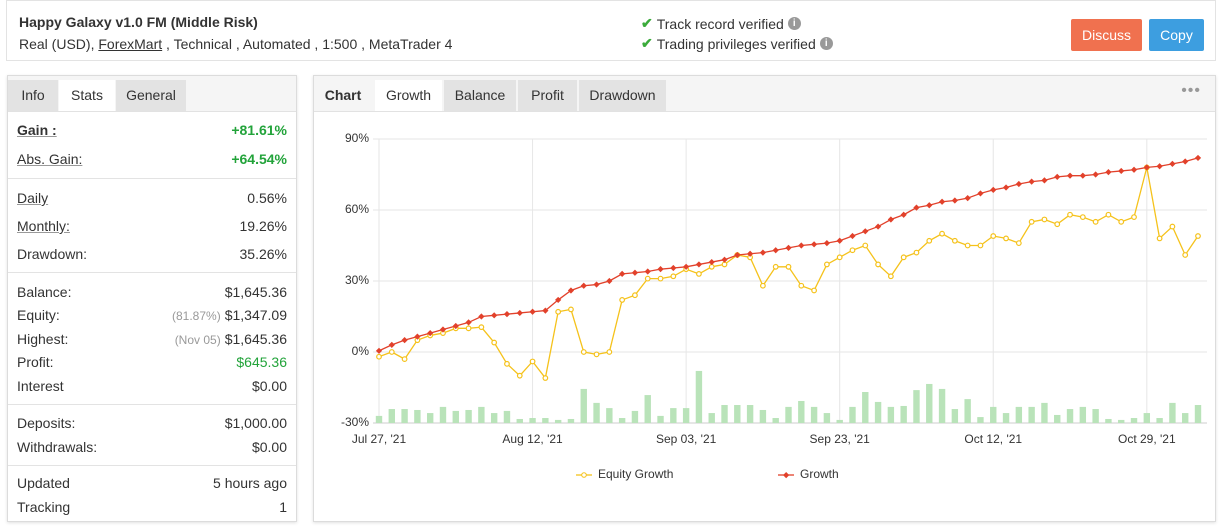  What do you see at coordinates (480, 95) in the screenshot?
I see `tab: Balance` at bounding box center [480, 95].